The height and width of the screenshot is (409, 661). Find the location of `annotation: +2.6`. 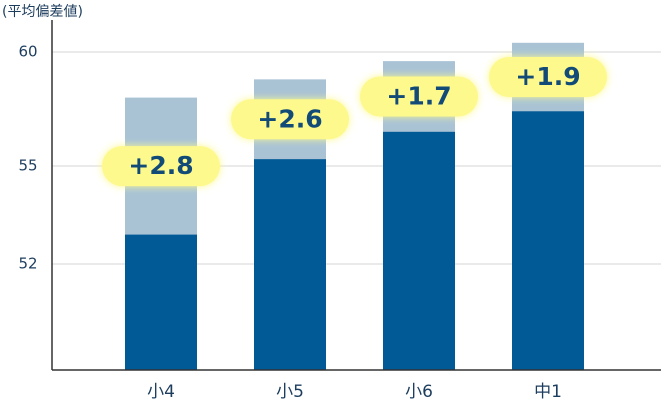

annotation: +2.6 is located at coordinates (289, 118).